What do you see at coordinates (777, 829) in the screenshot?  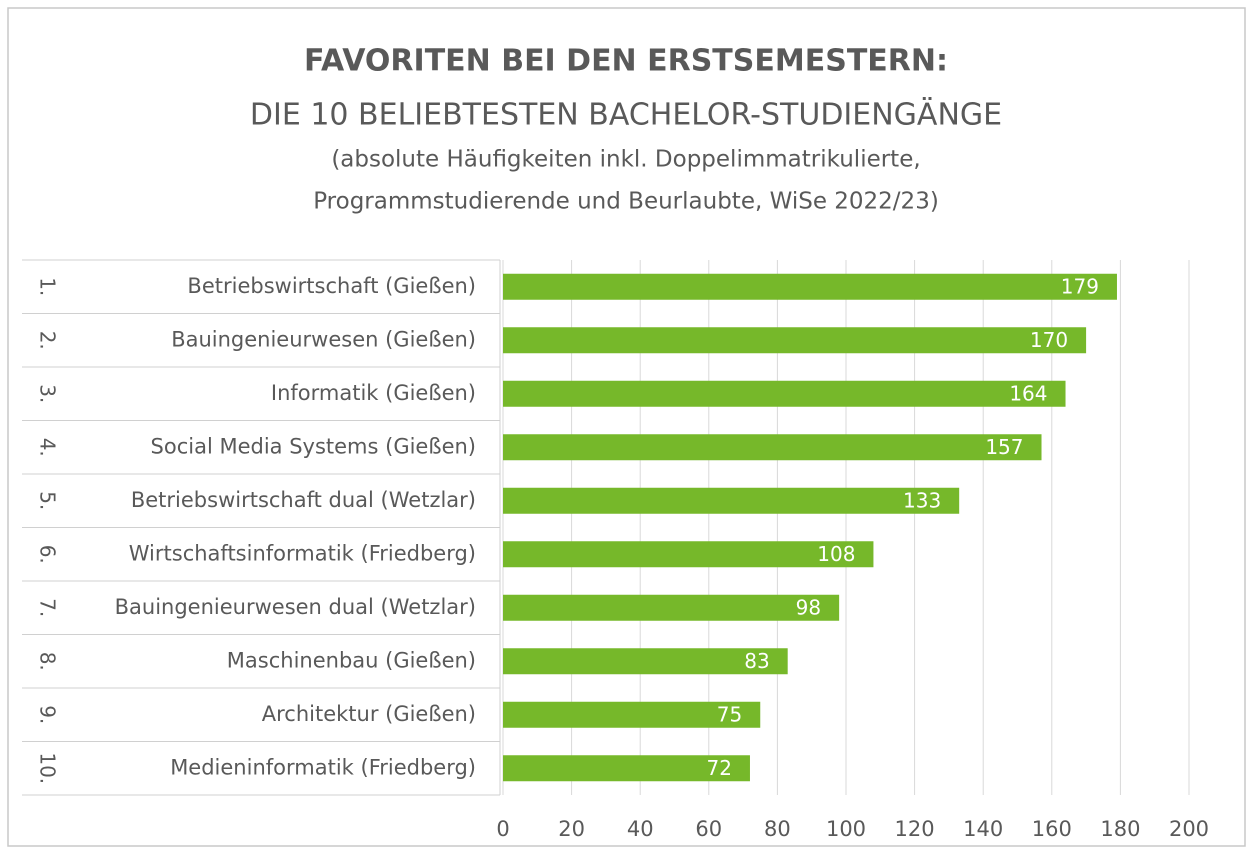 I see `x-tick-label: 80` at bounding box center [777, 829].